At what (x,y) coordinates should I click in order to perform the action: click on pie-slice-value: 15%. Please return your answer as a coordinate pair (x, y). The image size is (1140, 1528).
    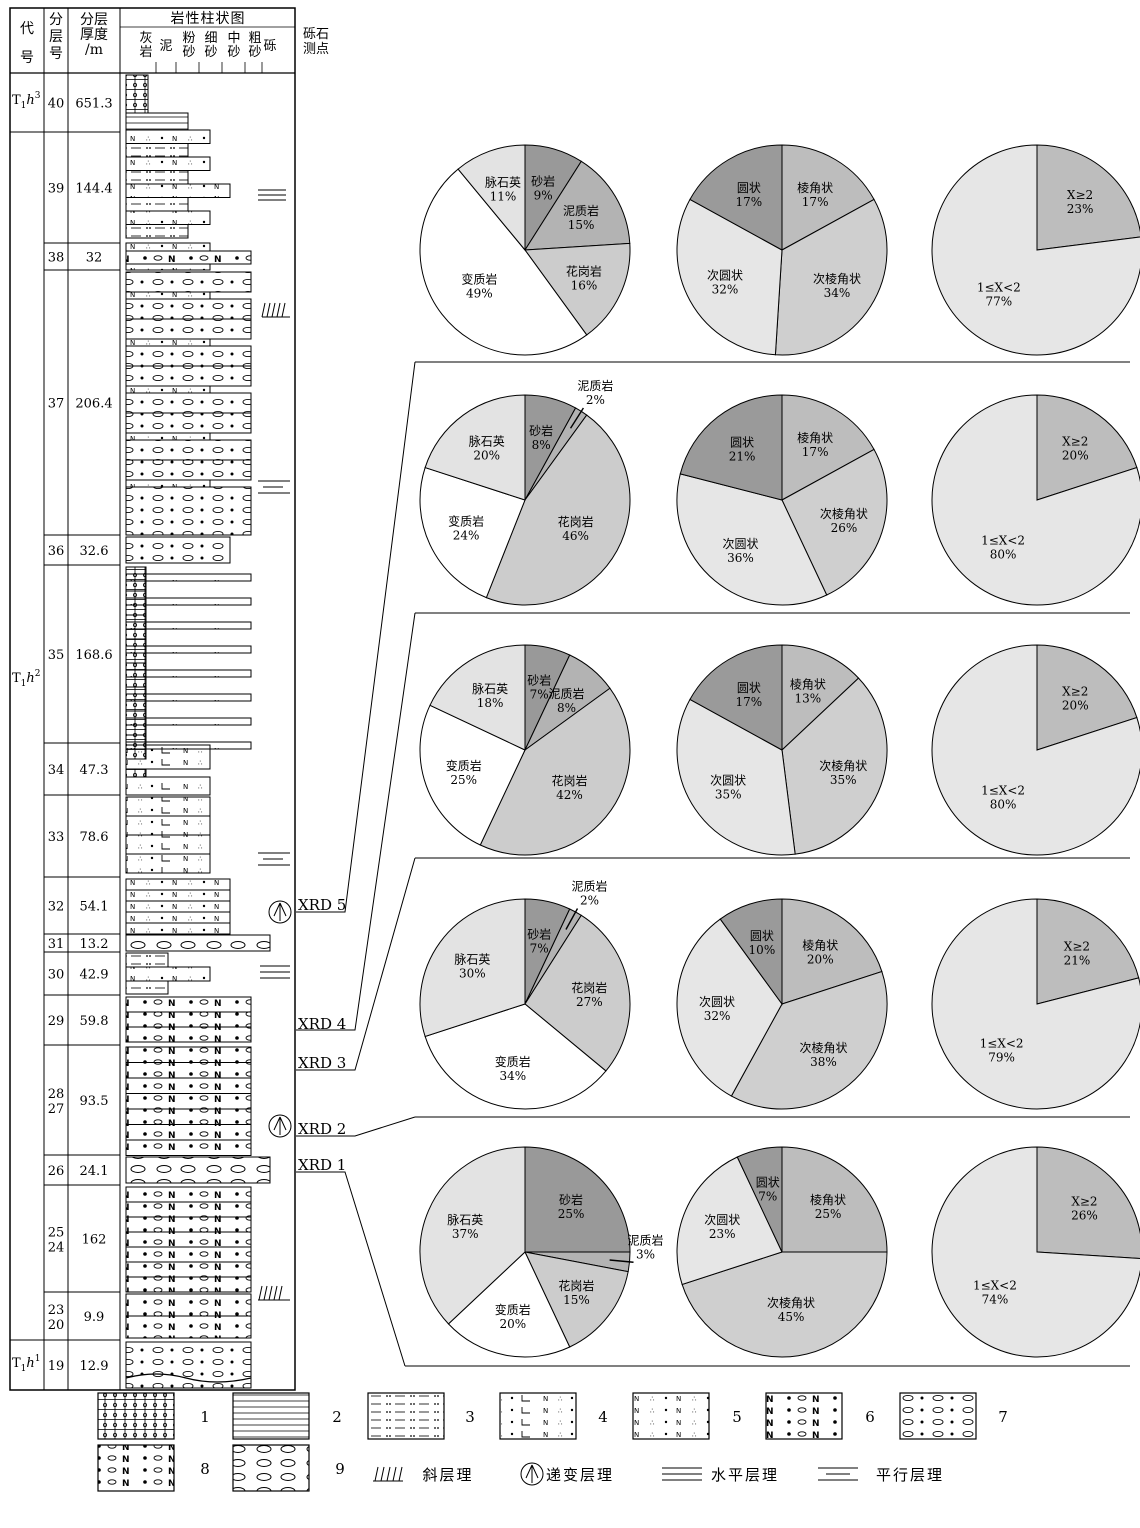
    Looking at the image, I should click on (576, 1300).